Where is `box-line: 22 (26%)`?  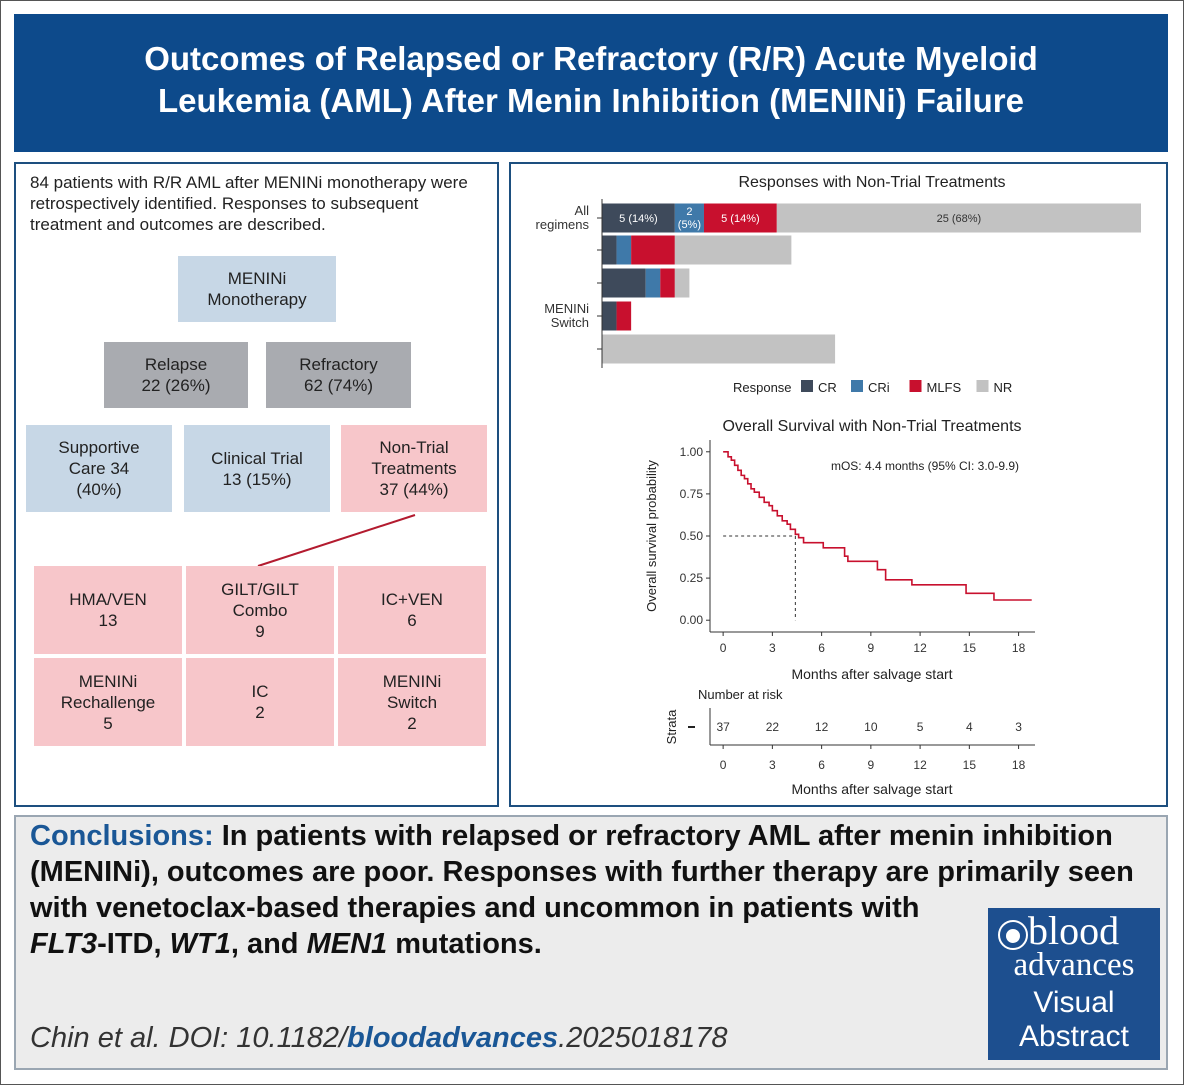 box-line: 22 (26%) is located at coordinates (176, 385).